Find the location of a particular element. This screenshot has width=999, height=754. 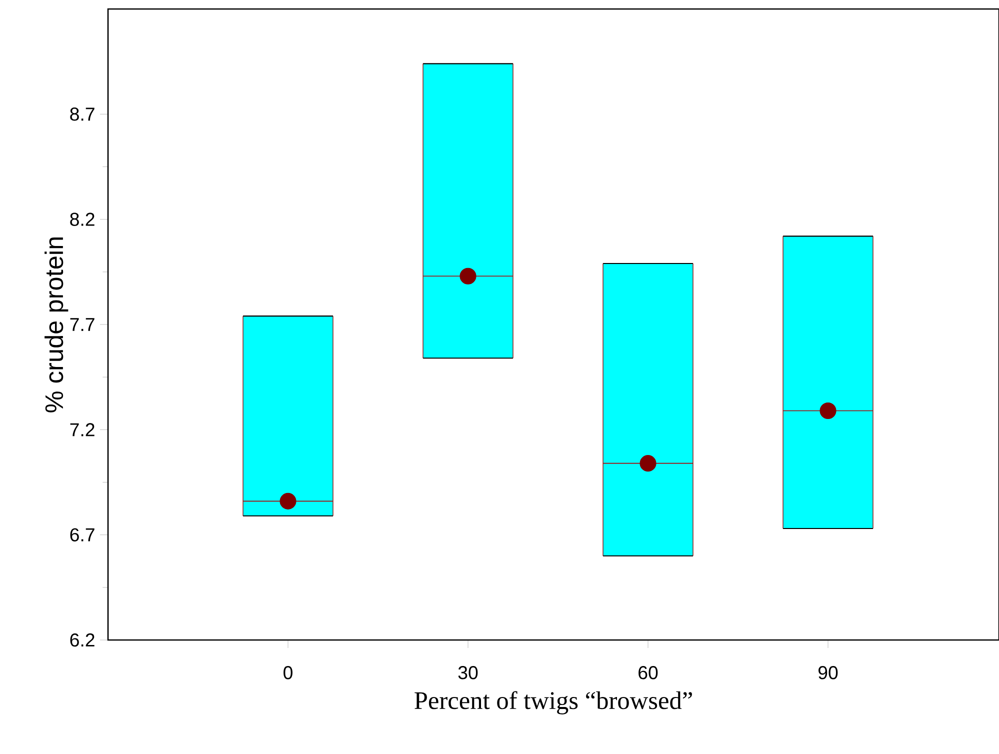

x-tick-label: 60 is located at coordinates (648, 673).